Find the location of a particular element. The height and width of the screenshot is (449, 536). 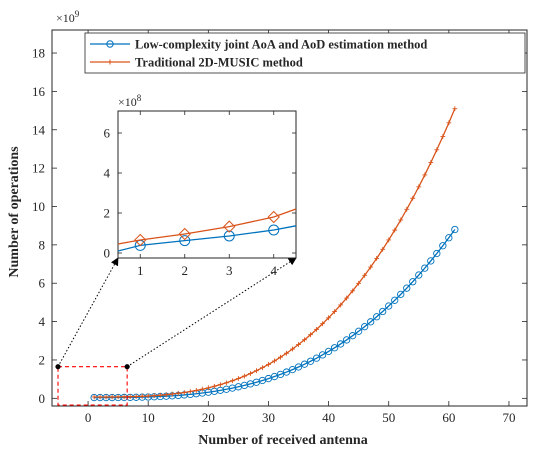

inset-x-tick-labels: 1 2 3 4 is located at coordinates (207, 270).